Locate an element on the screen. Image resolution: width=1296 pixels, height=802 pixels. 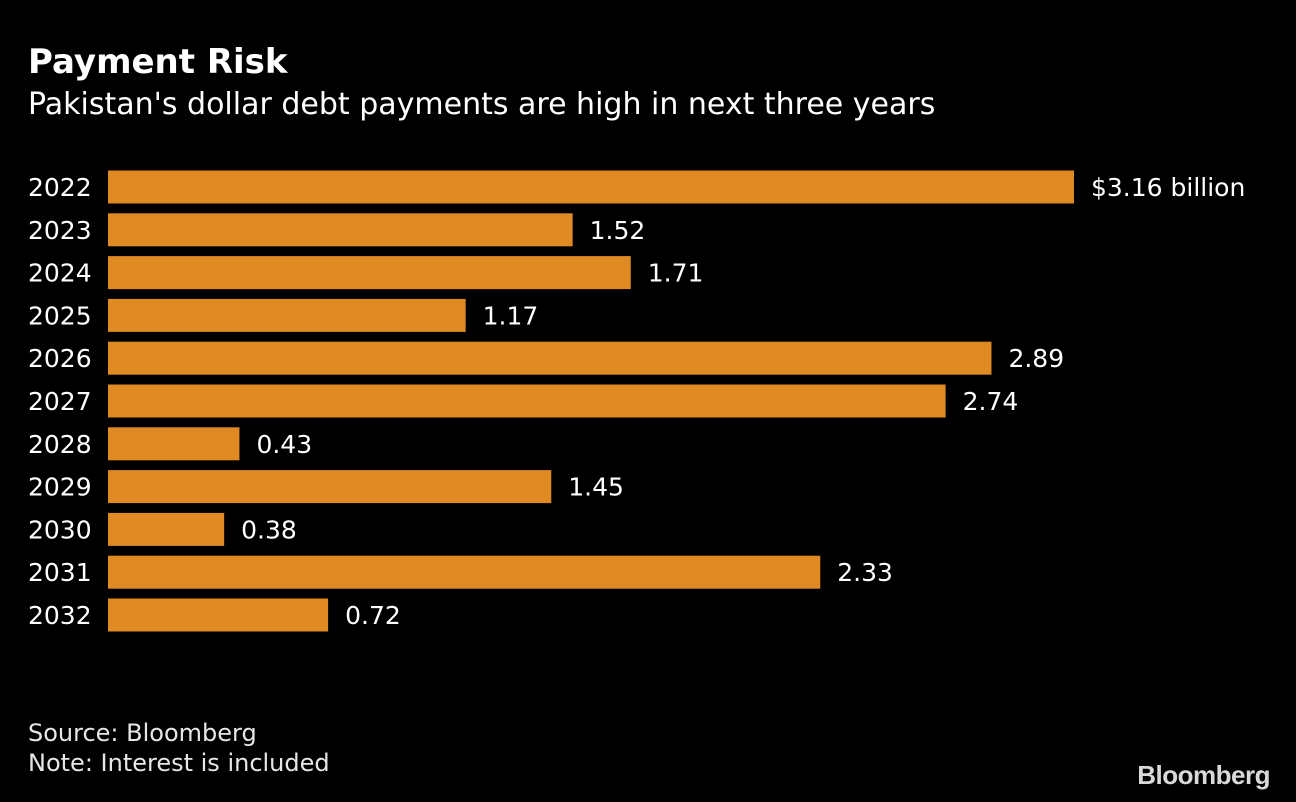
value-label: 0.72 is located at coordinates (373, 615).